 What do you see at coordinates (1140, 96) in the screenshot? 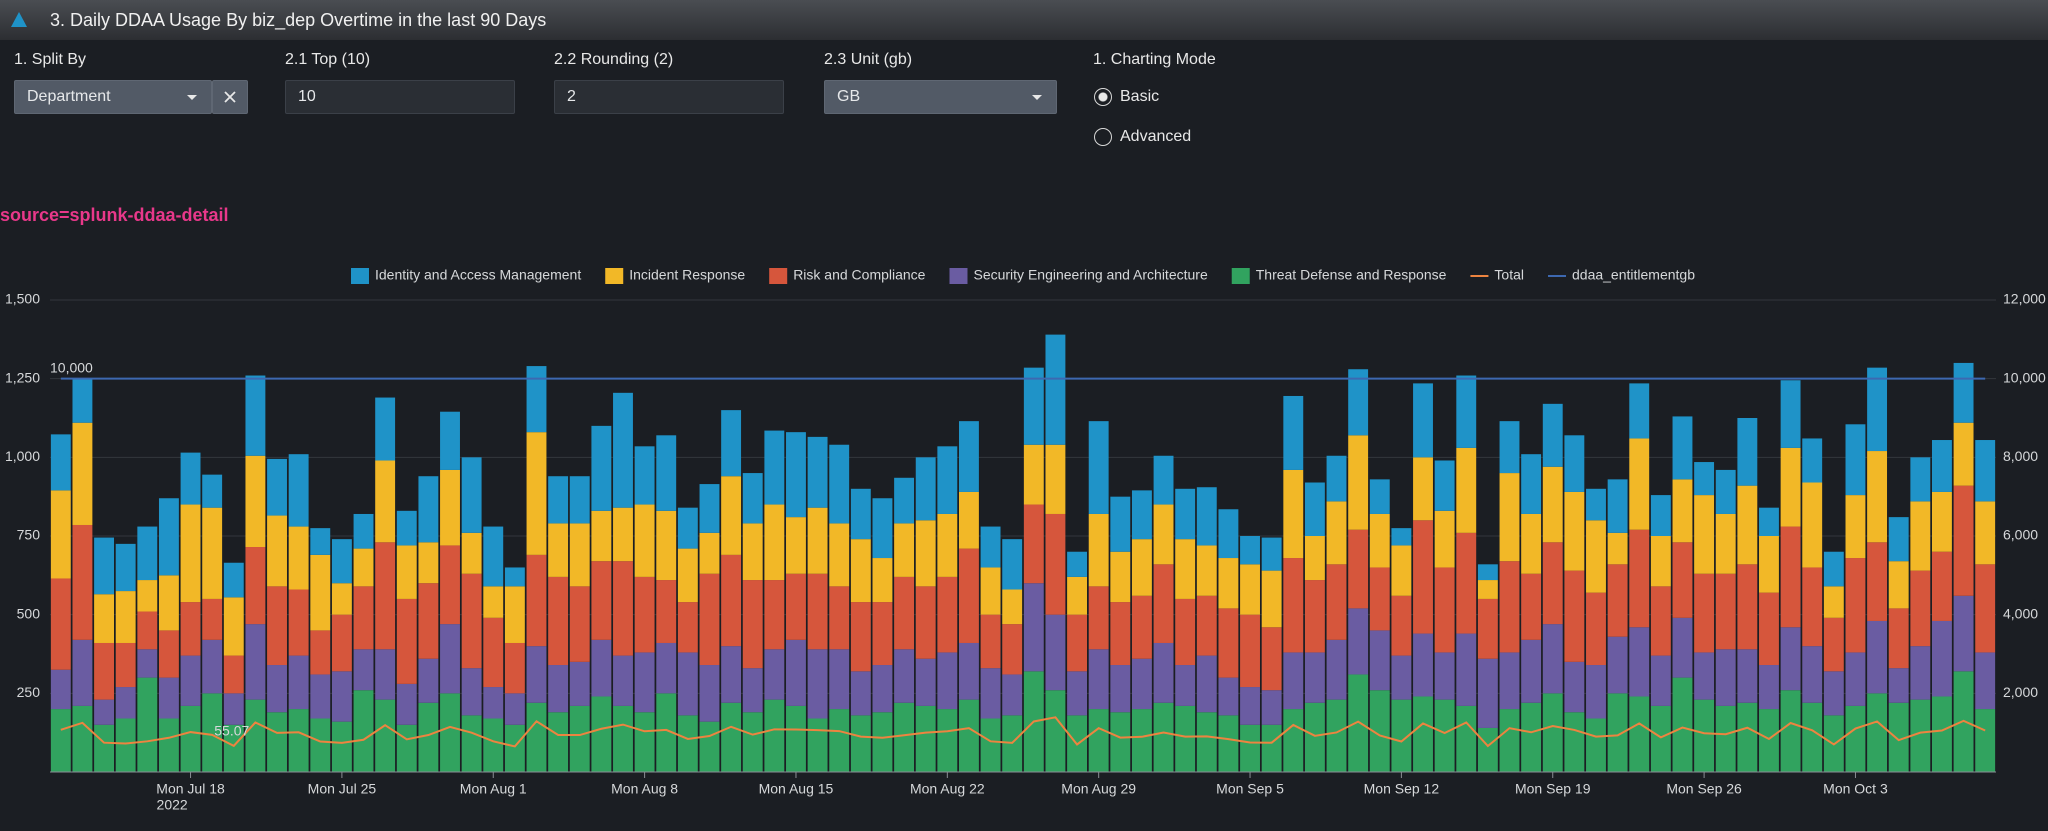
I see `radio-label: Basic` at bounding box center [1140, 96].